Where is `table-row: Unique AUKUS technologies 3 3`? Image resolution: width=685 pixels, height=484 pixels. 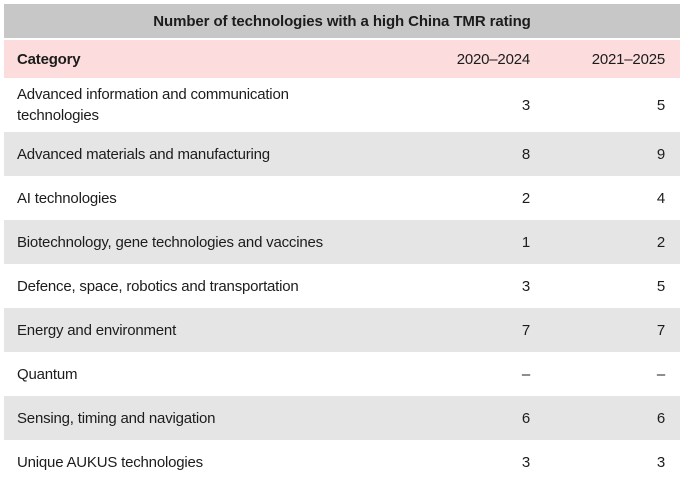
table-row: Unique AUKUS technologies 3 3 is located at coordinates (342, 462).